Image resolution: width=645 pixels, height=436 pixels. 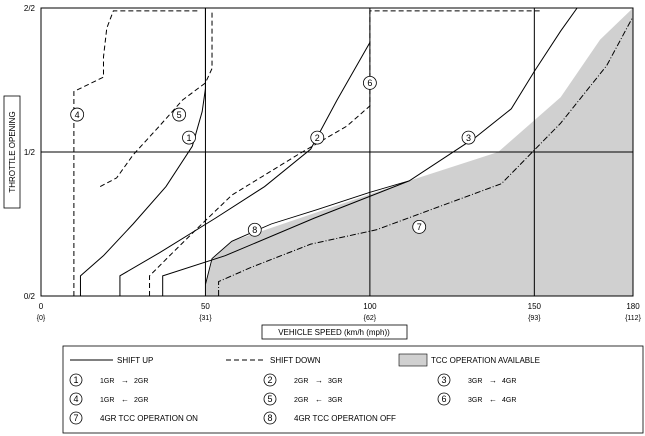 I want to click on x-tick-sublabel: {112}, so click(x=633, y=318).